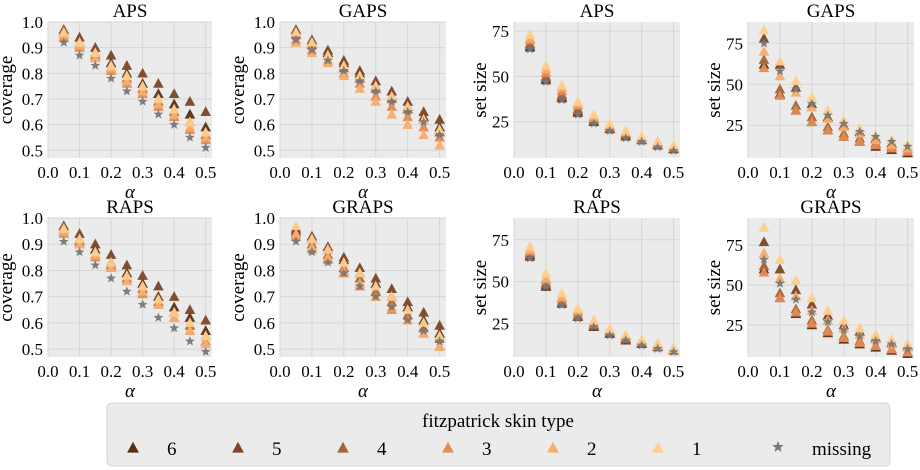 The width and height of the screenshot is (920, 470). What do you see at coordinates (172, 449) in the screenshot?
I see `legend-label: 6` at bounding box center [172, 449].